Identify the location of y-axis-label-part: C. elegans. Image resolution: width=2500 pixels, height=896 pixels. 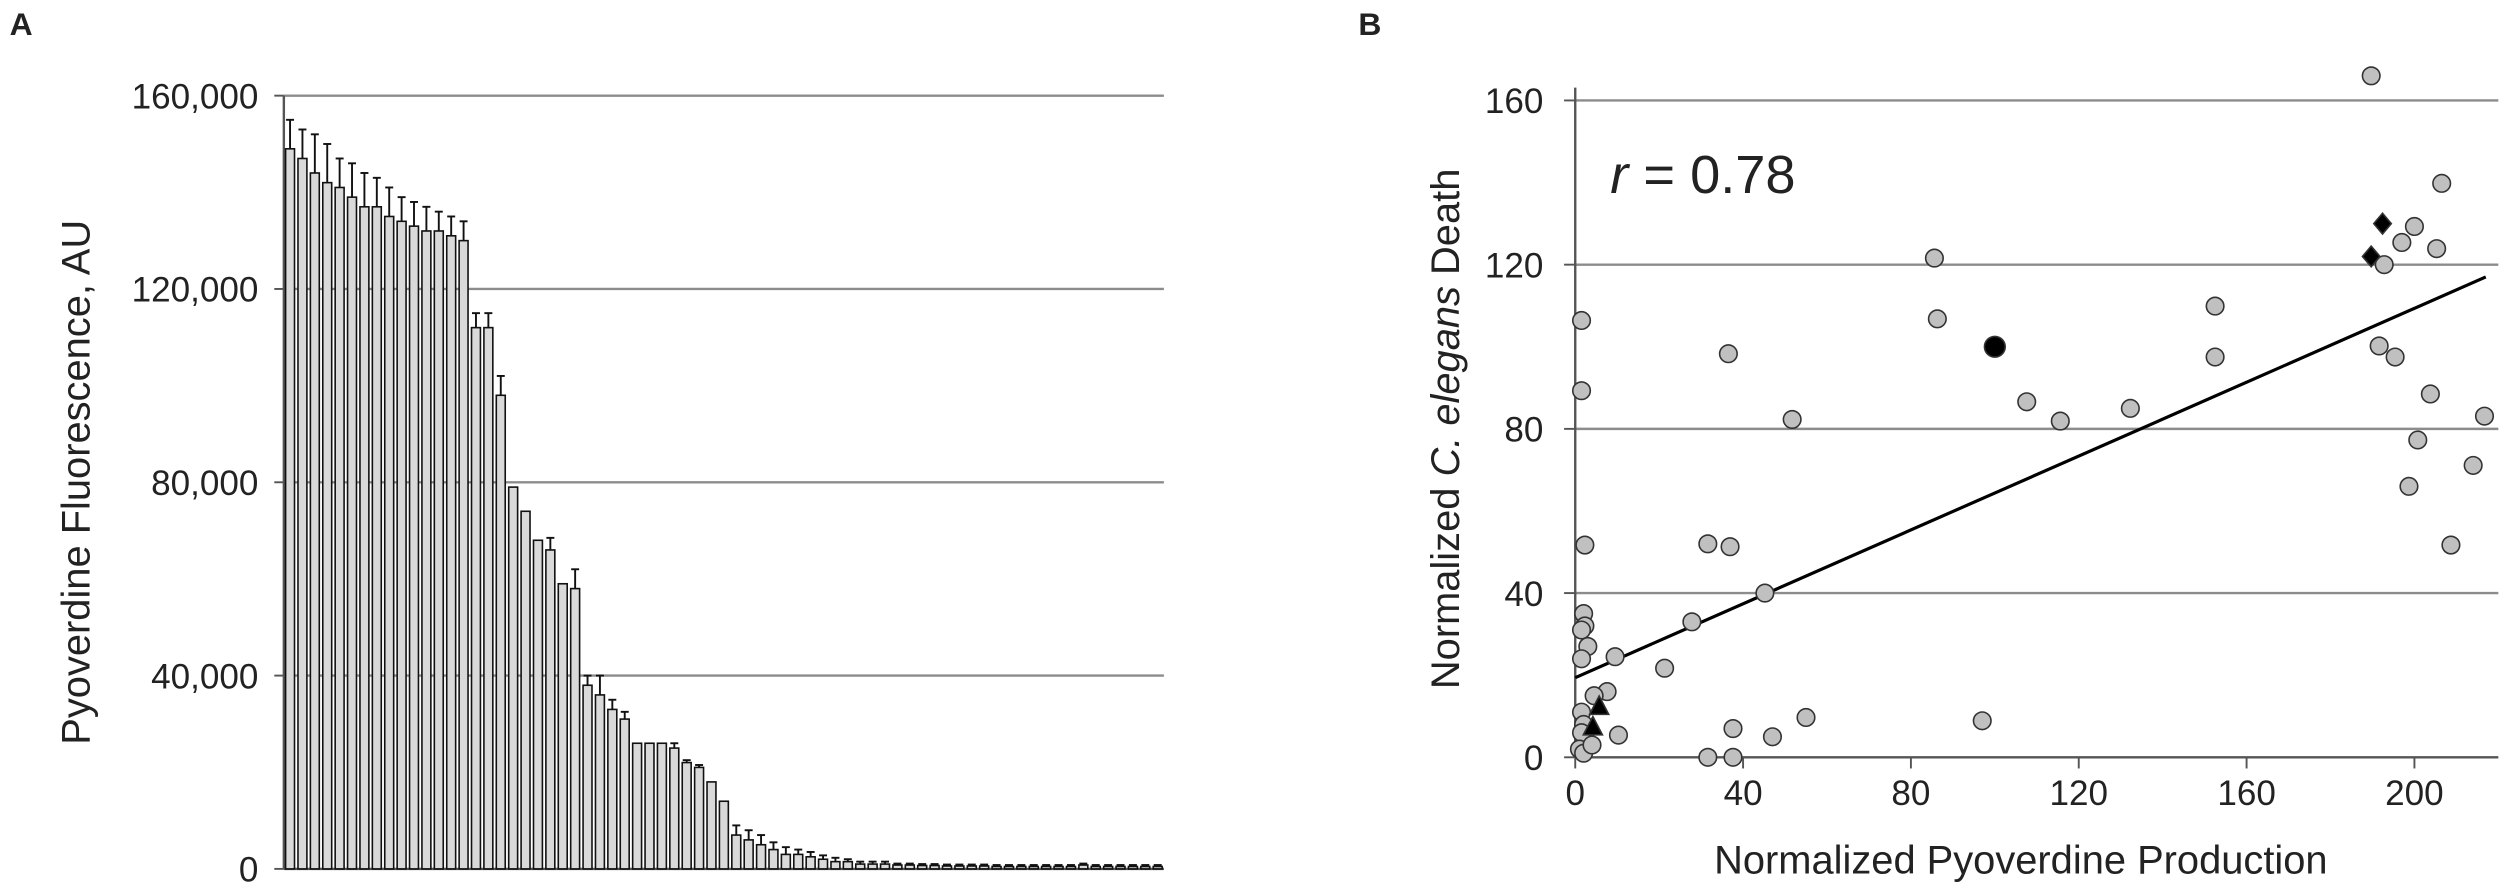
(1446, 381).